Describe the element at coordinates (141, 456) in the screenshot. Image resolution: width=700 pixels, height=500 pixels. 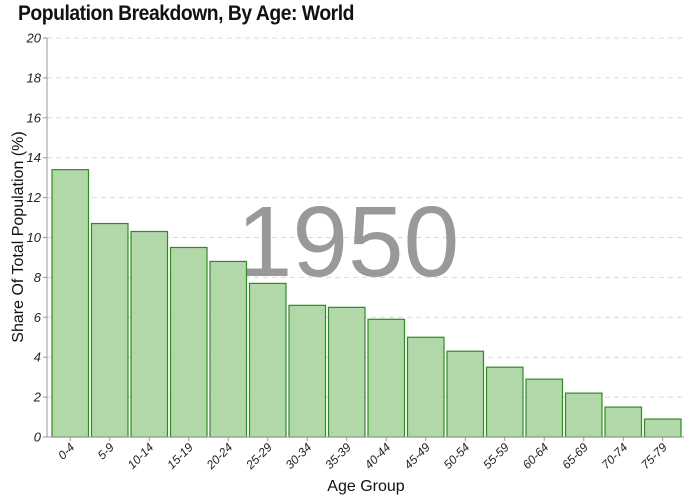
I see `x-tick-label: 10-14` at that location.